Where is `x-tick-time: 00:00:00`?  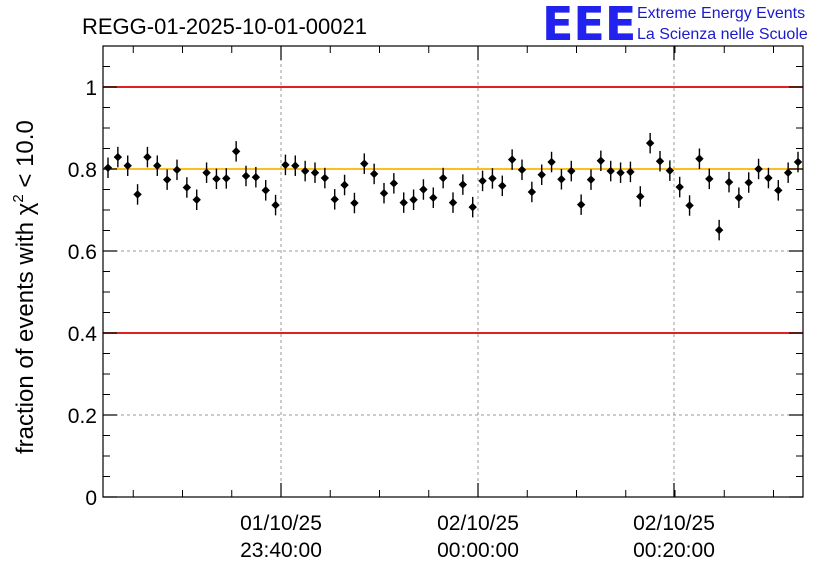 x-tick-time: 00:00:00 is located at coordinates (478, 550).